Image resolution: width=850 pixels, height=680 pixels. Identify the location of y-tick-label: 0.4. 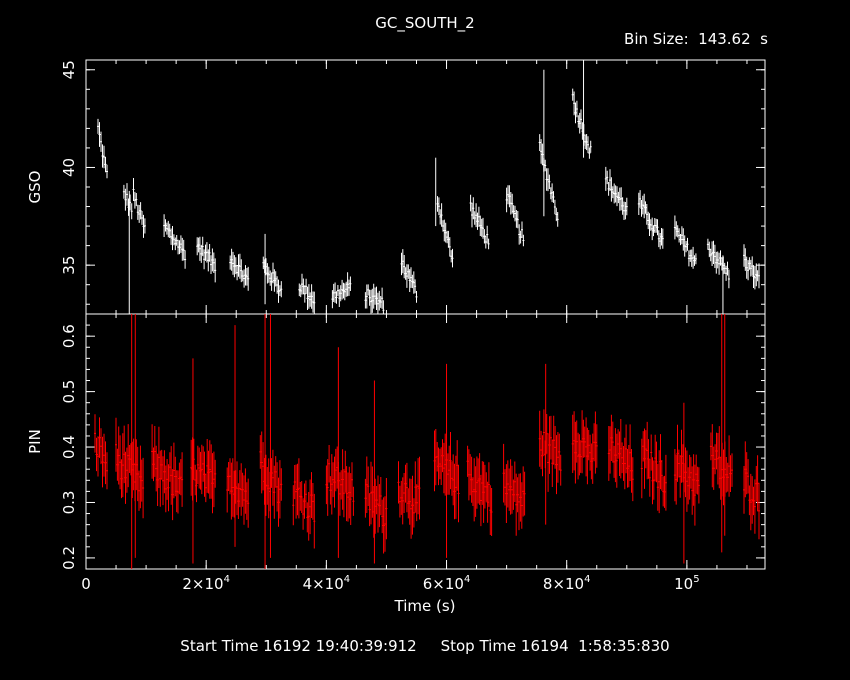
(69, 447).